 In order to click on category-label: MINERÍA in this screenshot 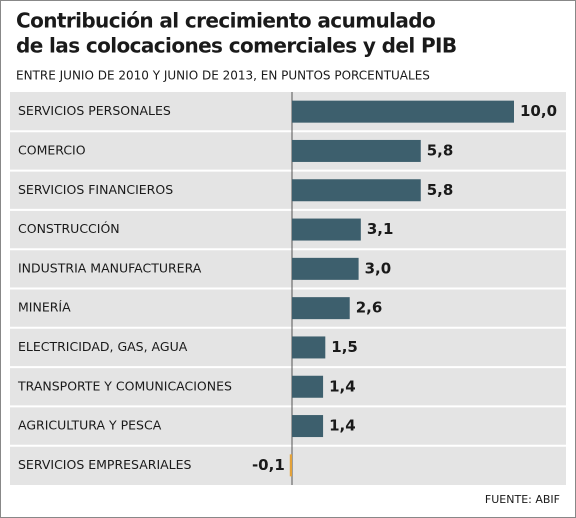, I will do `click(44, 307)`.